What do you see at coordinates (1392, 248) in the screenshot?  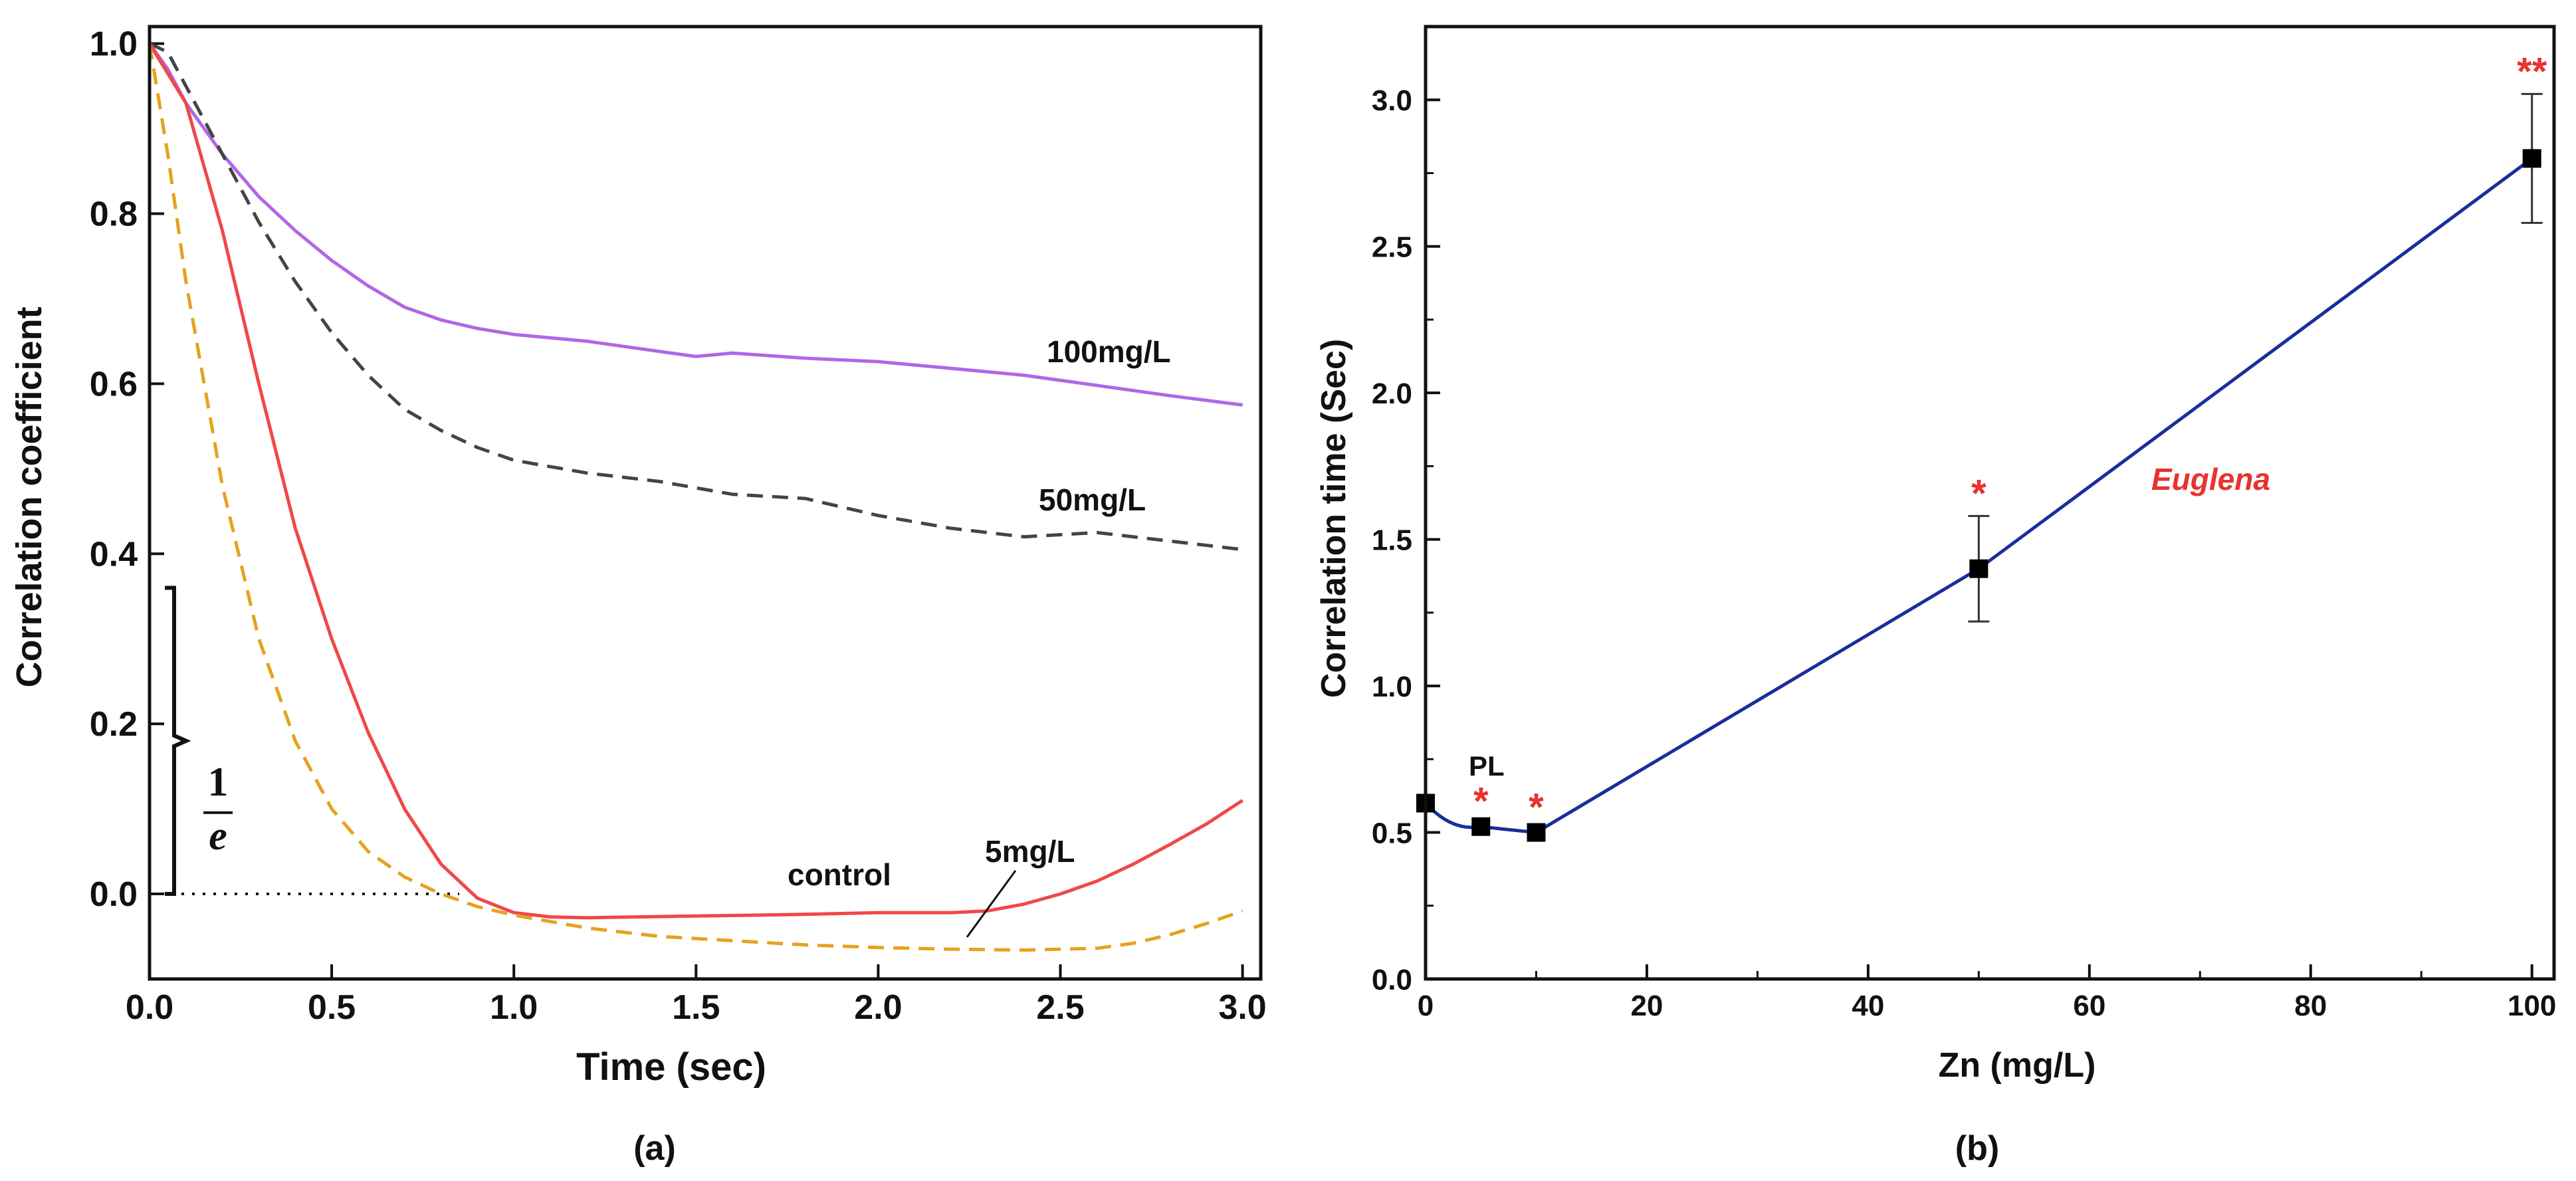 I see `panel-b-y-tick-label: 2.5` at bounding box center [1392, 248].